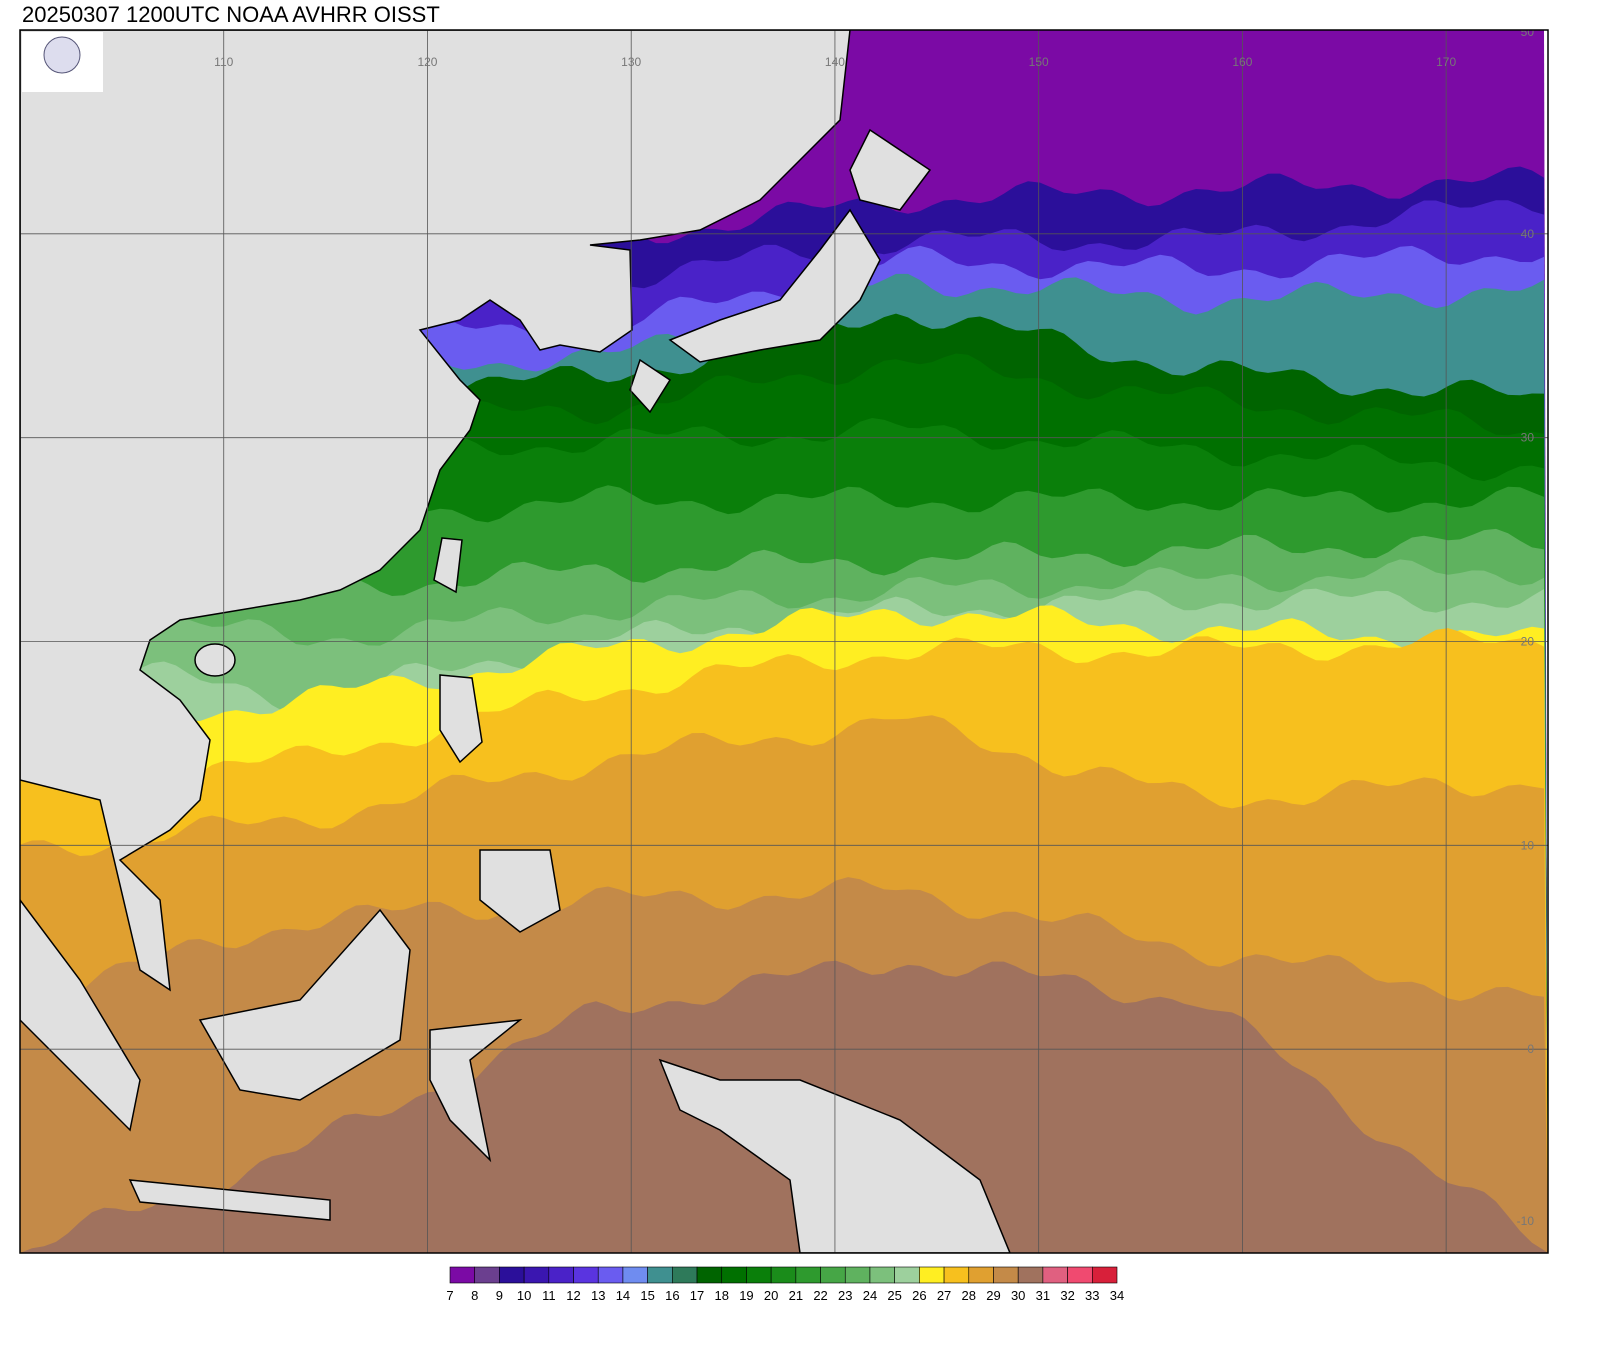 This screenshot has width=1600, height=1360. What do you see at coordinates (894, 1295) in the screenshot?
I see `colorbar-label: 25` at bounding box center [894, 1295].